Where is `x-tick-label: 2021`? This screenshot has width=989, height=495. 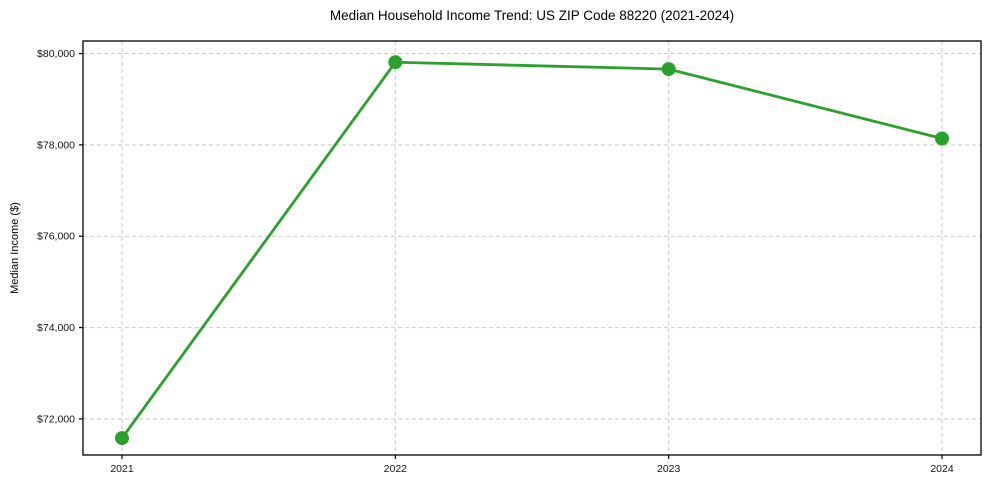
x-tick-label: 2021 is located at coordinates (122, 469).